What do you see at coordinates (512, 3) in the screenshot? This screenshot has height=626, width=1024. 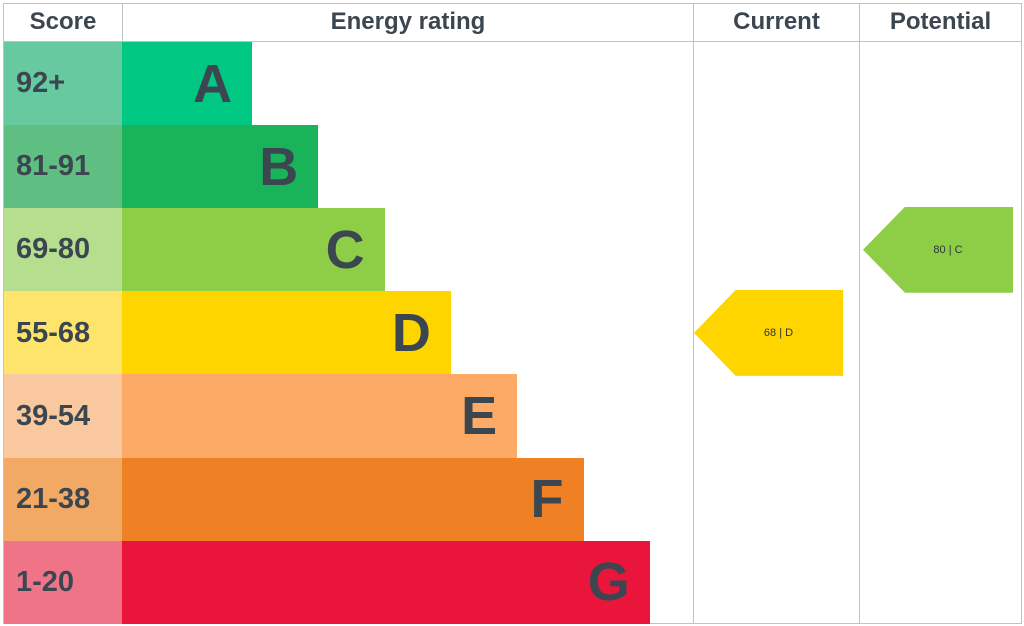 I see `top-border` at bounding box center [512, 3].